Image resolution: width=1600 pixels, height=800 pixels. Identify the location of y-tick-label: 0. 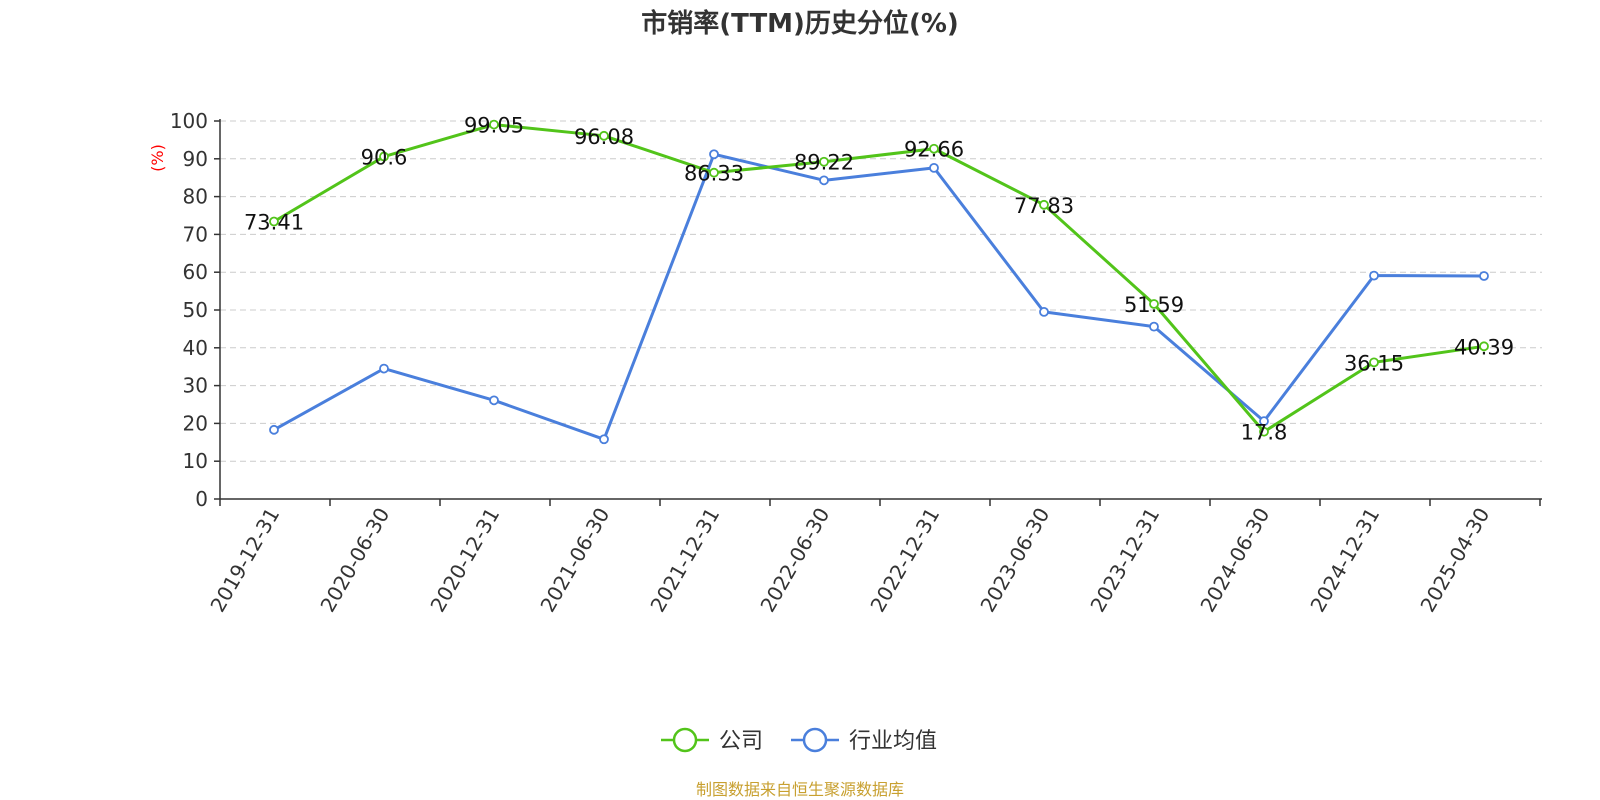
(201, 499).